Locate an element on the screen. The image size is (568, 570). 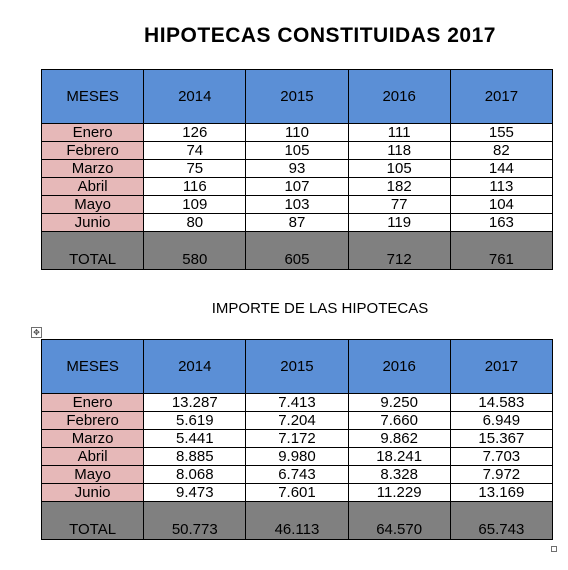
value-cell: 87 is located at coordinates (297, 222).